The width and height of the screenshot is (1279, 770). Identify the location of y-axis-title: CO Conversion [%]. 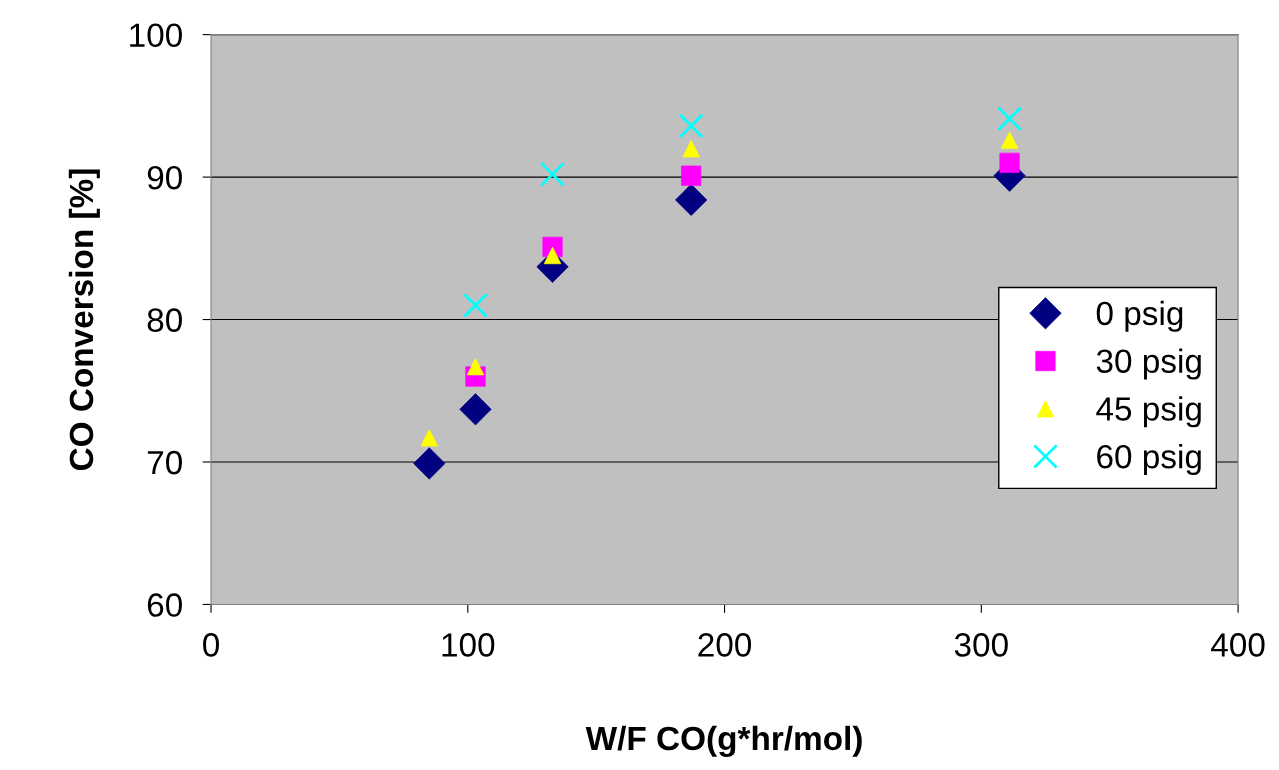
(84, 320).